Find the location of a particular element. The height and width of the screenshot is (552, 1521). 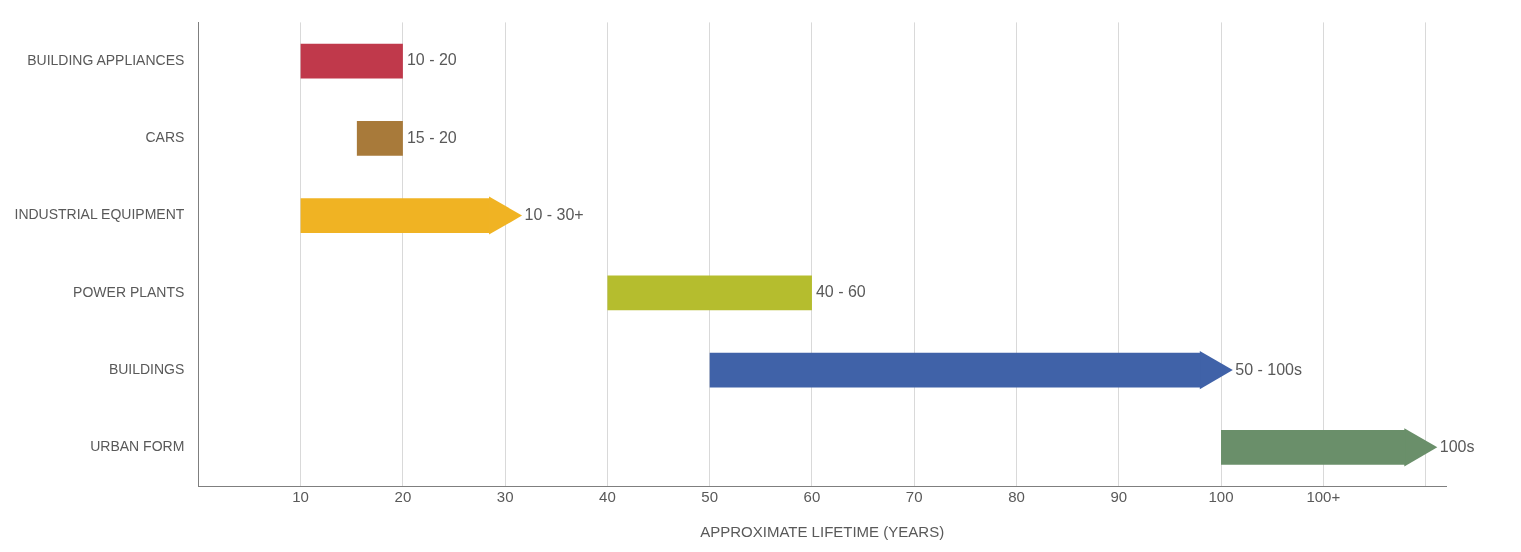

x-tick-label: 100+ is located at coordinates (1323, 497).